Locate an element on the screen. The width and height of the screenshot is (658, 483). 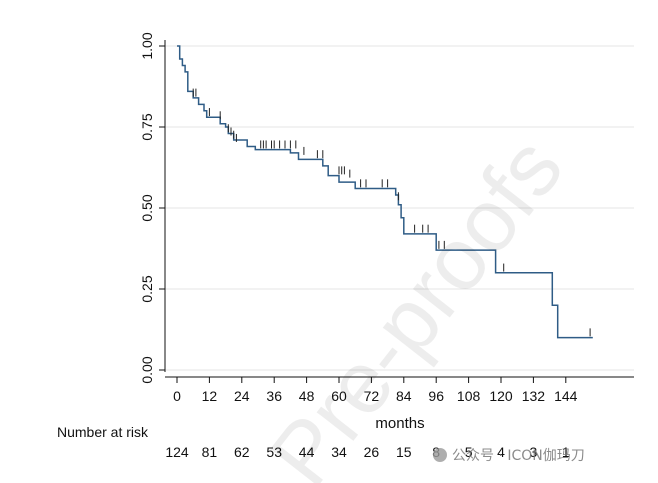
wechat-credit: 公众号 · ICON伽玛刀 is located at coordinates (509, 456).